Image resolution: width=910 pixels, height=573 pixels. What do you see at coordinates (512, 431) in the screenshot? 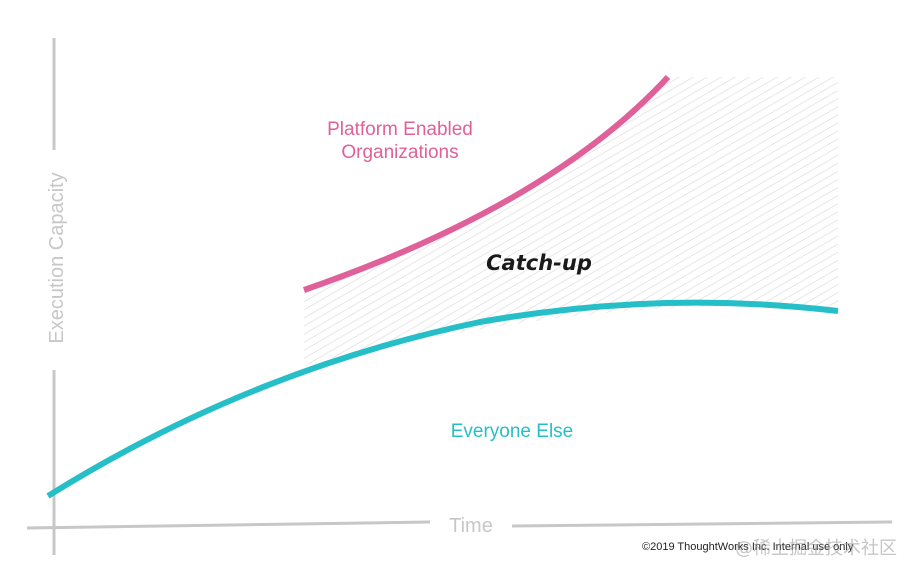
I see `everyone-else-label: Everyone Else` at bounding box center [512, 431].